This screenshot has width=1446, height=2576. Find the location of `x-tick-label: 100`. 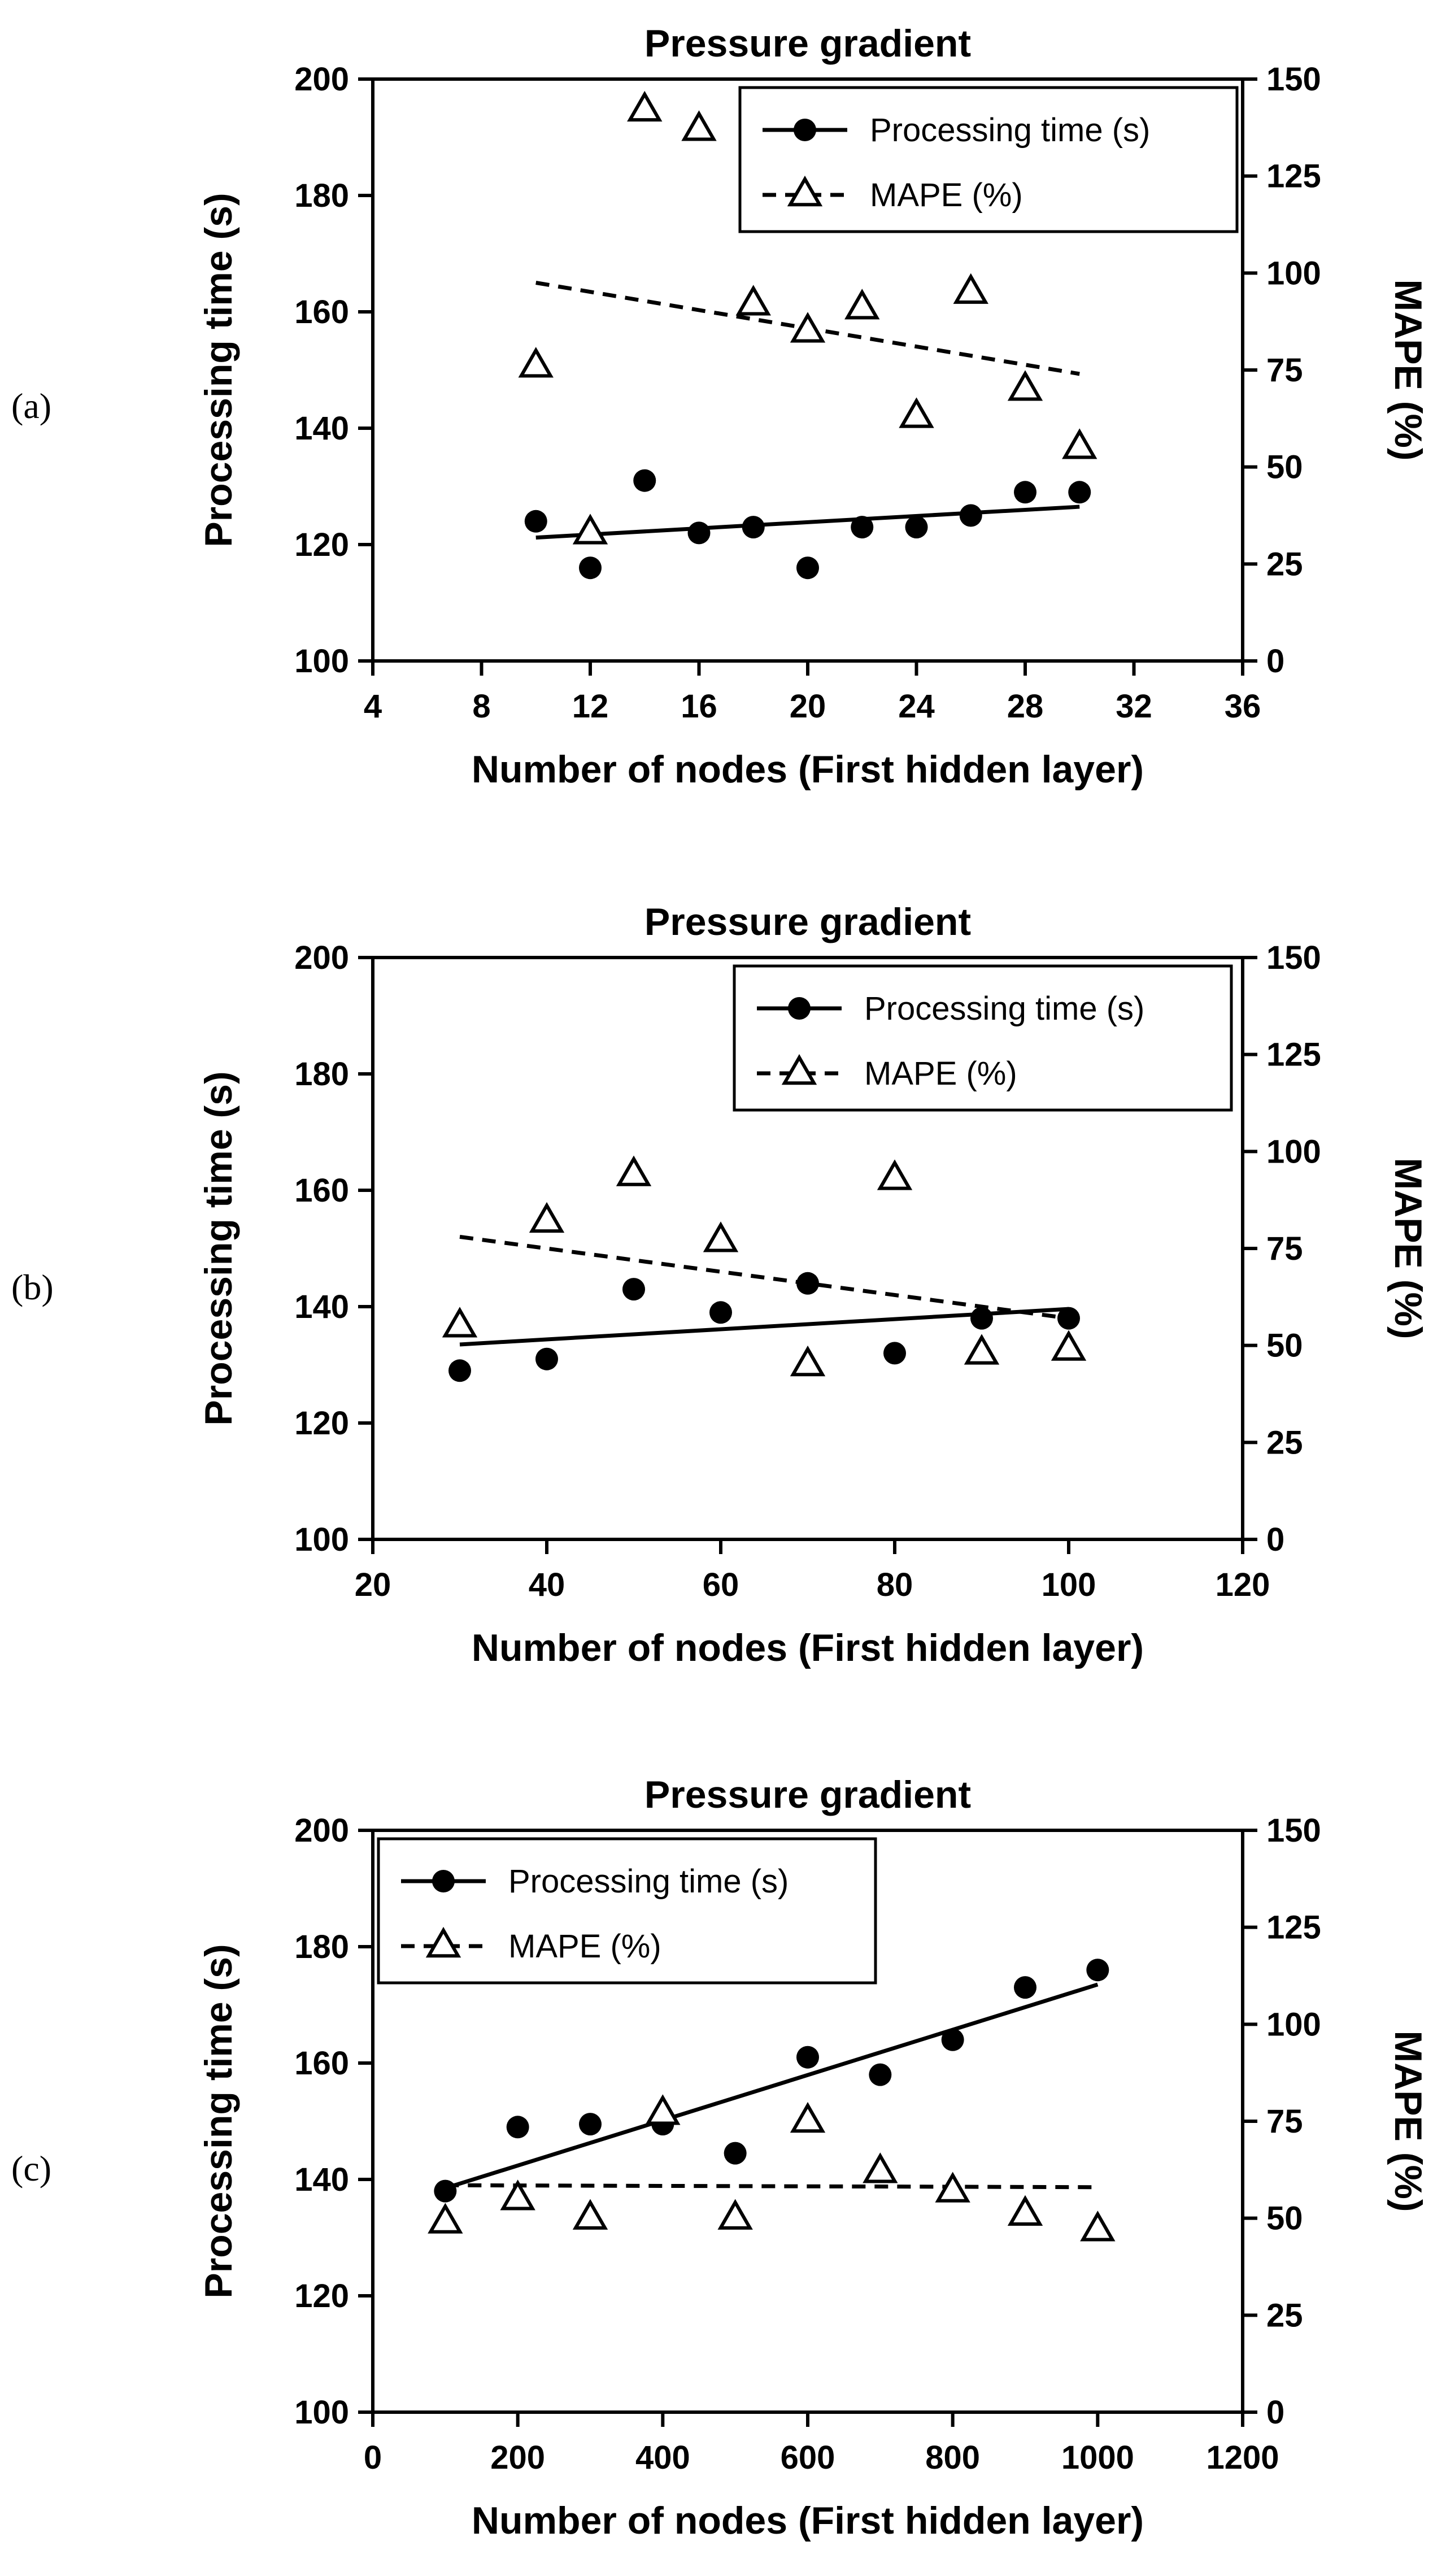

x-tick-label: 100 is located at coordinates (1069, 1585).